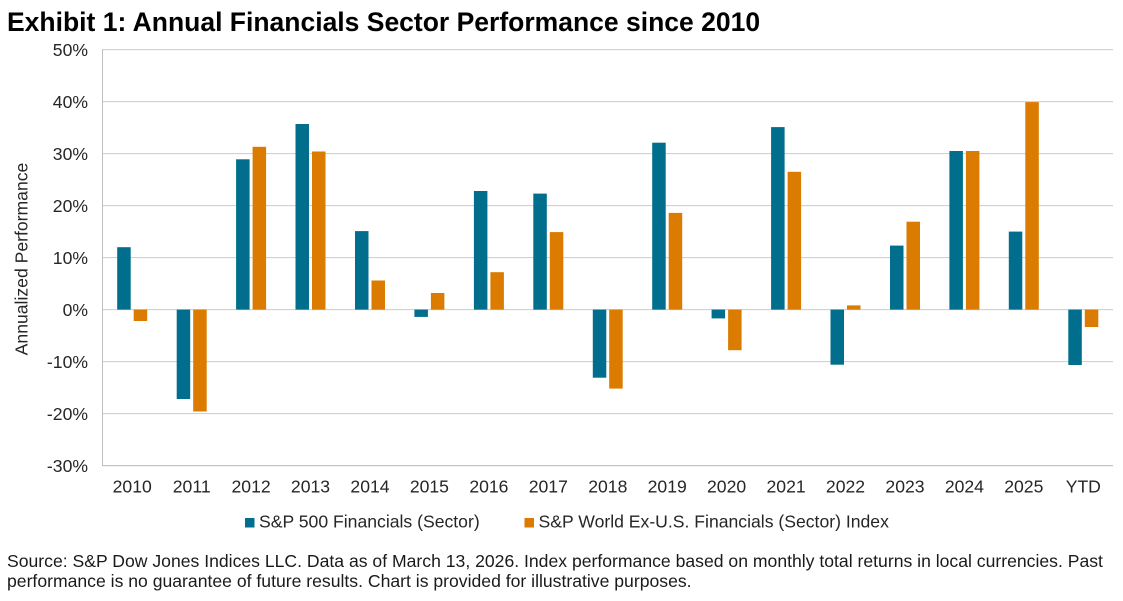 Image resolution: width=1123 pixels, height=601 pixels. What do you see at coordinates (67, 466) in the screenshot?
I see `svg-text: -30%` at bounding box center [67, 466].